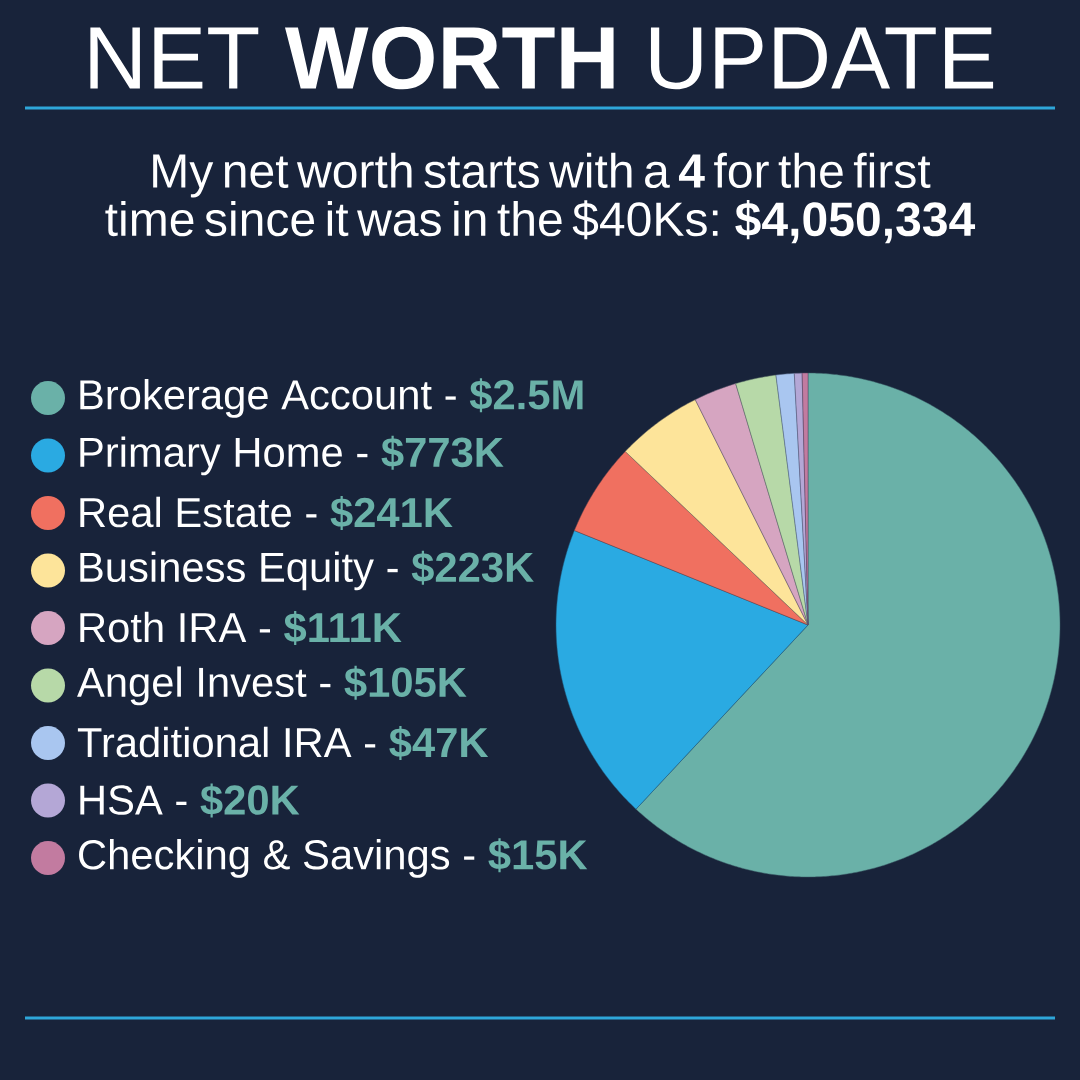 The height and width of the screenshot is (1080, 1080). I want to click on legend-label: Brokerage Account -, so click(268, 398).